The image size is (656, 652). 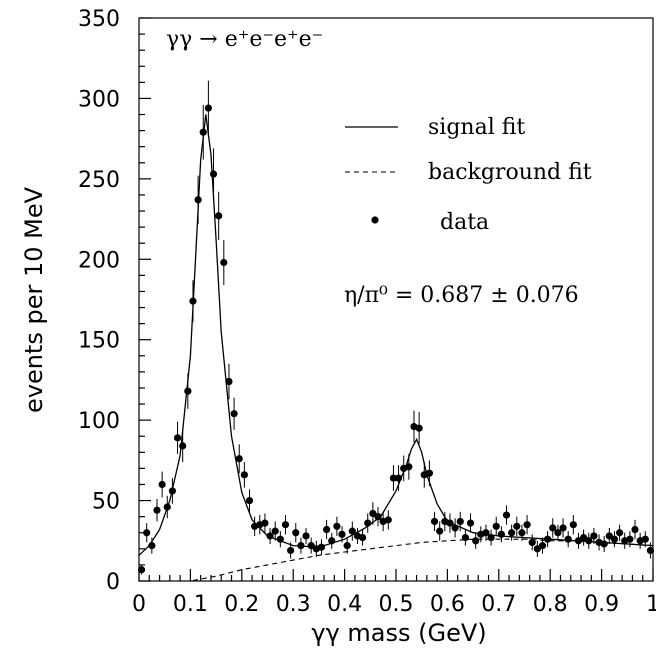 What do you see at coordinates (244, 39) in the screenshot?
I see `process-label: γγ → e⁺e⁻e⁺e⁻` at bounding box center [244, 39].